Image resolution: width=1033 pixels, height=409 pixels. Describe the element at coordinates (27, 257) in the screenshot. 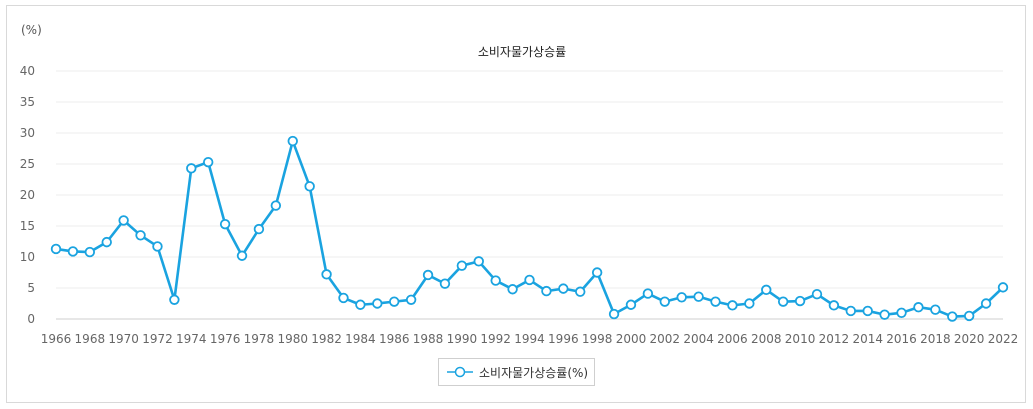

I see `y-tick-label: 10` at that location.